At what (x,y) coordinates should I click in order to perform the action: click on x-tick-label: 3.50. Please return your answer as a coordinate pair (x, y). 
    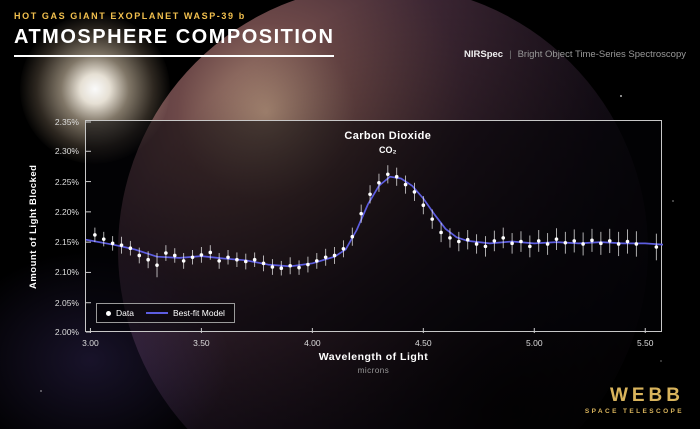
    Looking at the image, I should click on (201, 343).